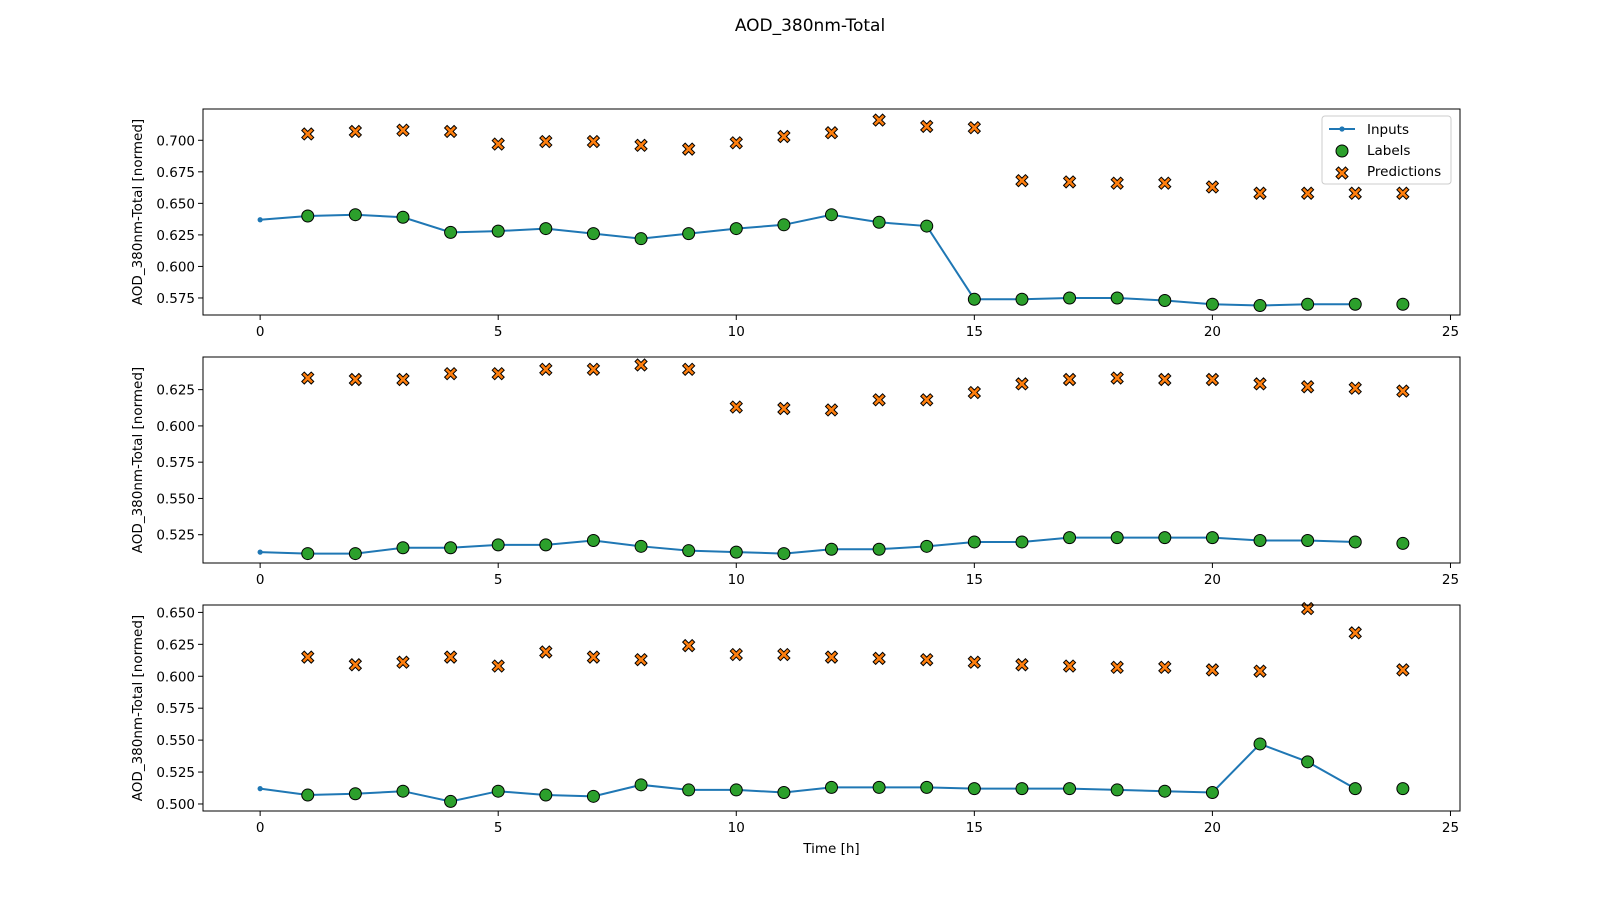  Describe the element at coordinates (1388, 130) in the screenshot. I see `legend-inputs-label: Inputs` at that location.